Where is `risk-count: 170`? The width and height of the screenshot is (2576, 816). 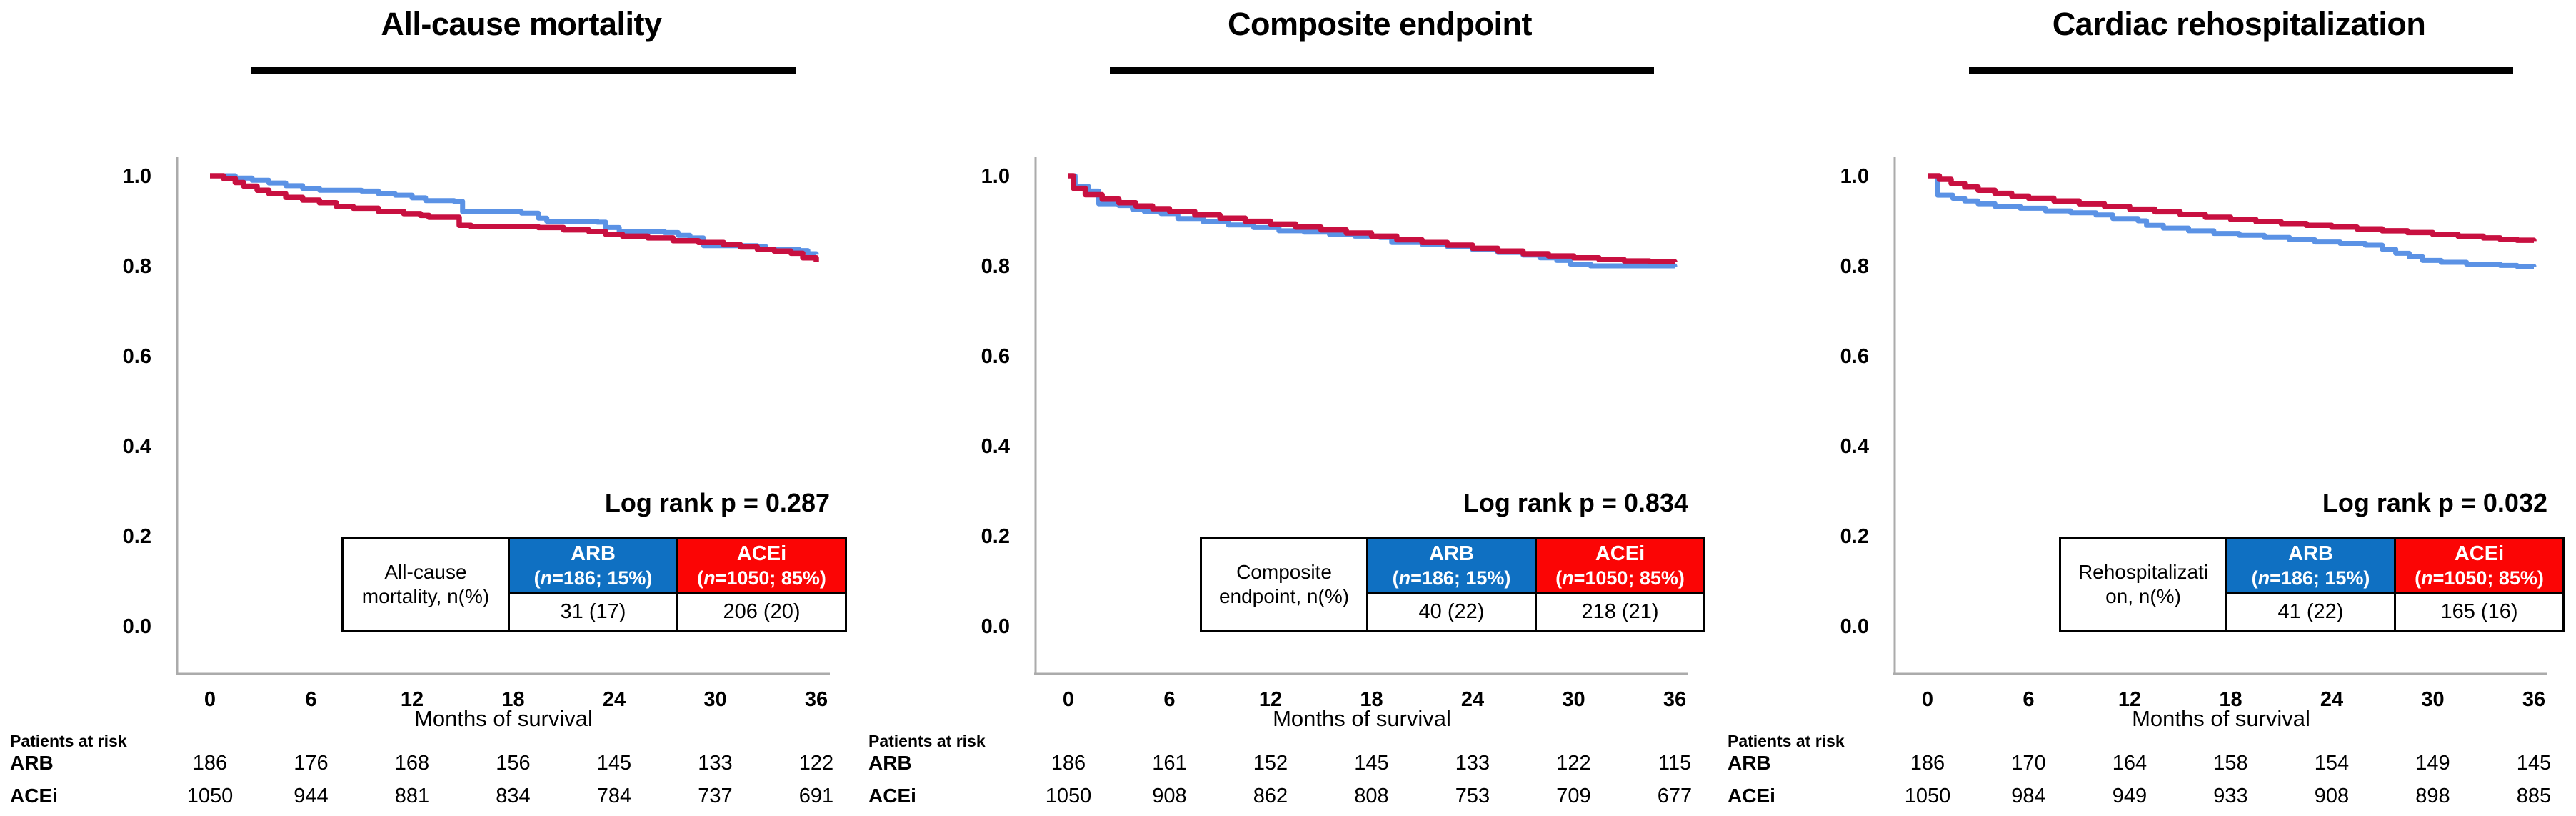 risk-count: 170 is located at coordinates (2028, 763).